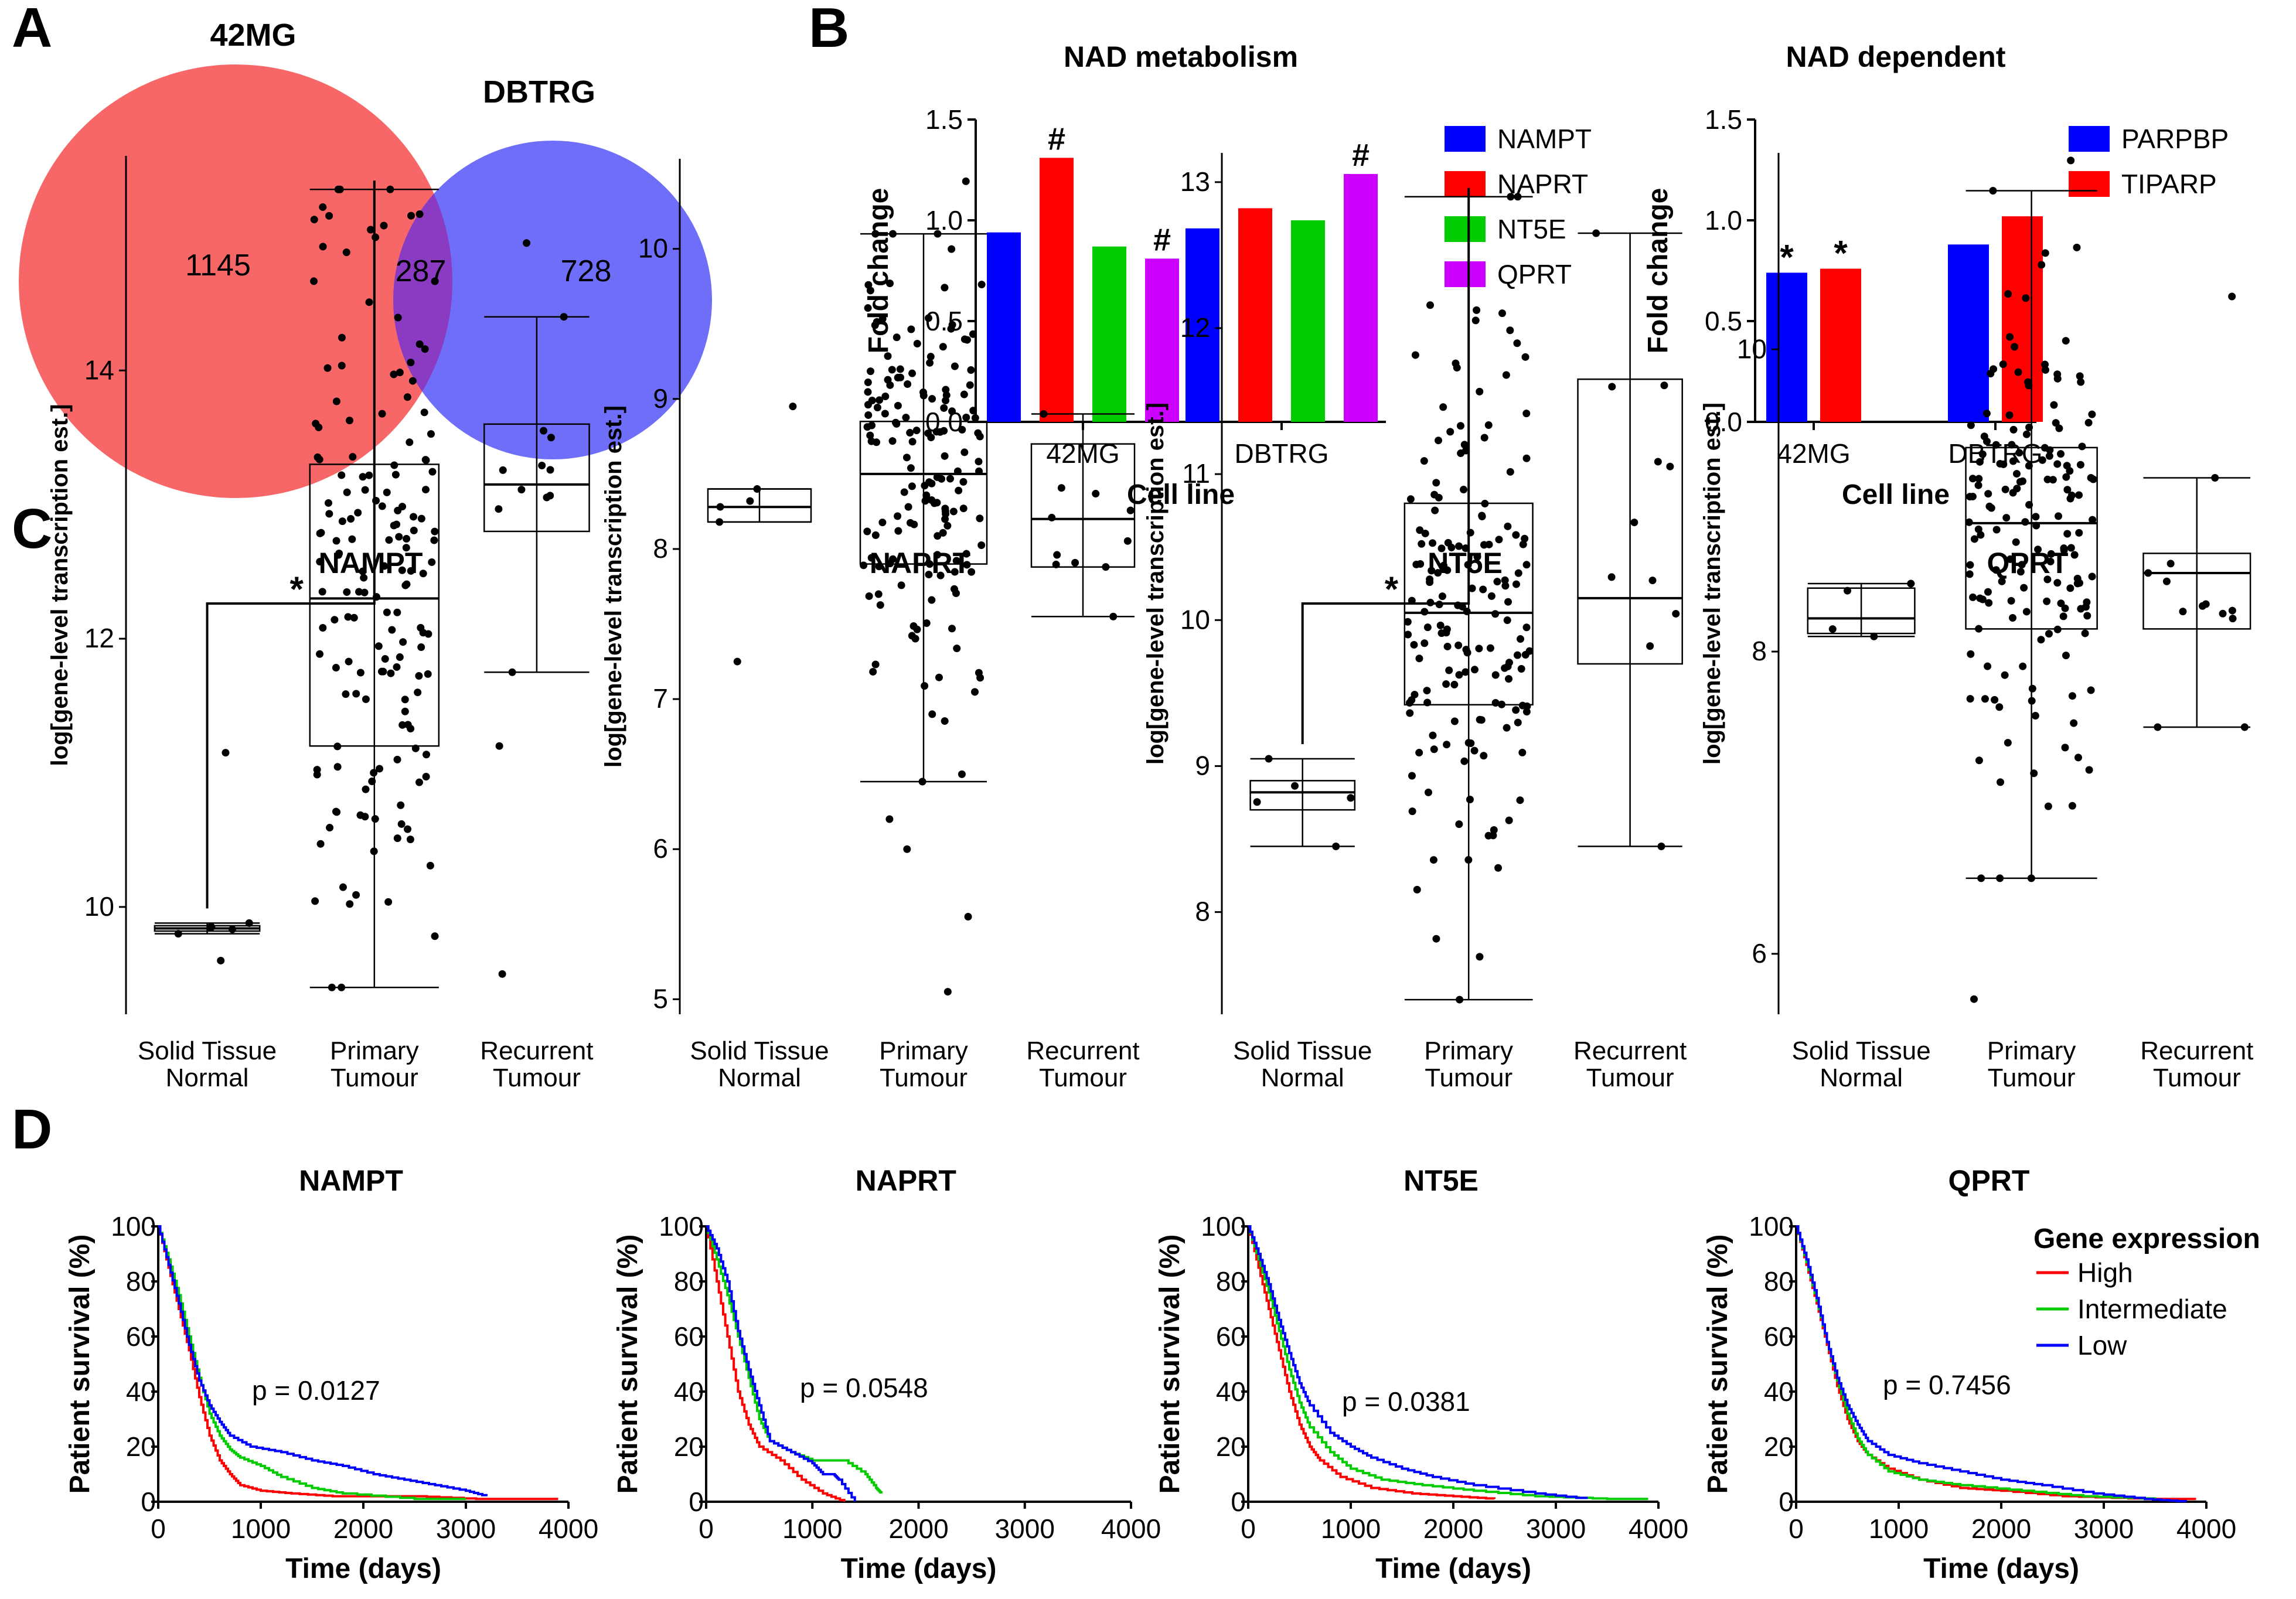  I want to click on legend-label-NT5E: NT5E, so click(1531, 229).